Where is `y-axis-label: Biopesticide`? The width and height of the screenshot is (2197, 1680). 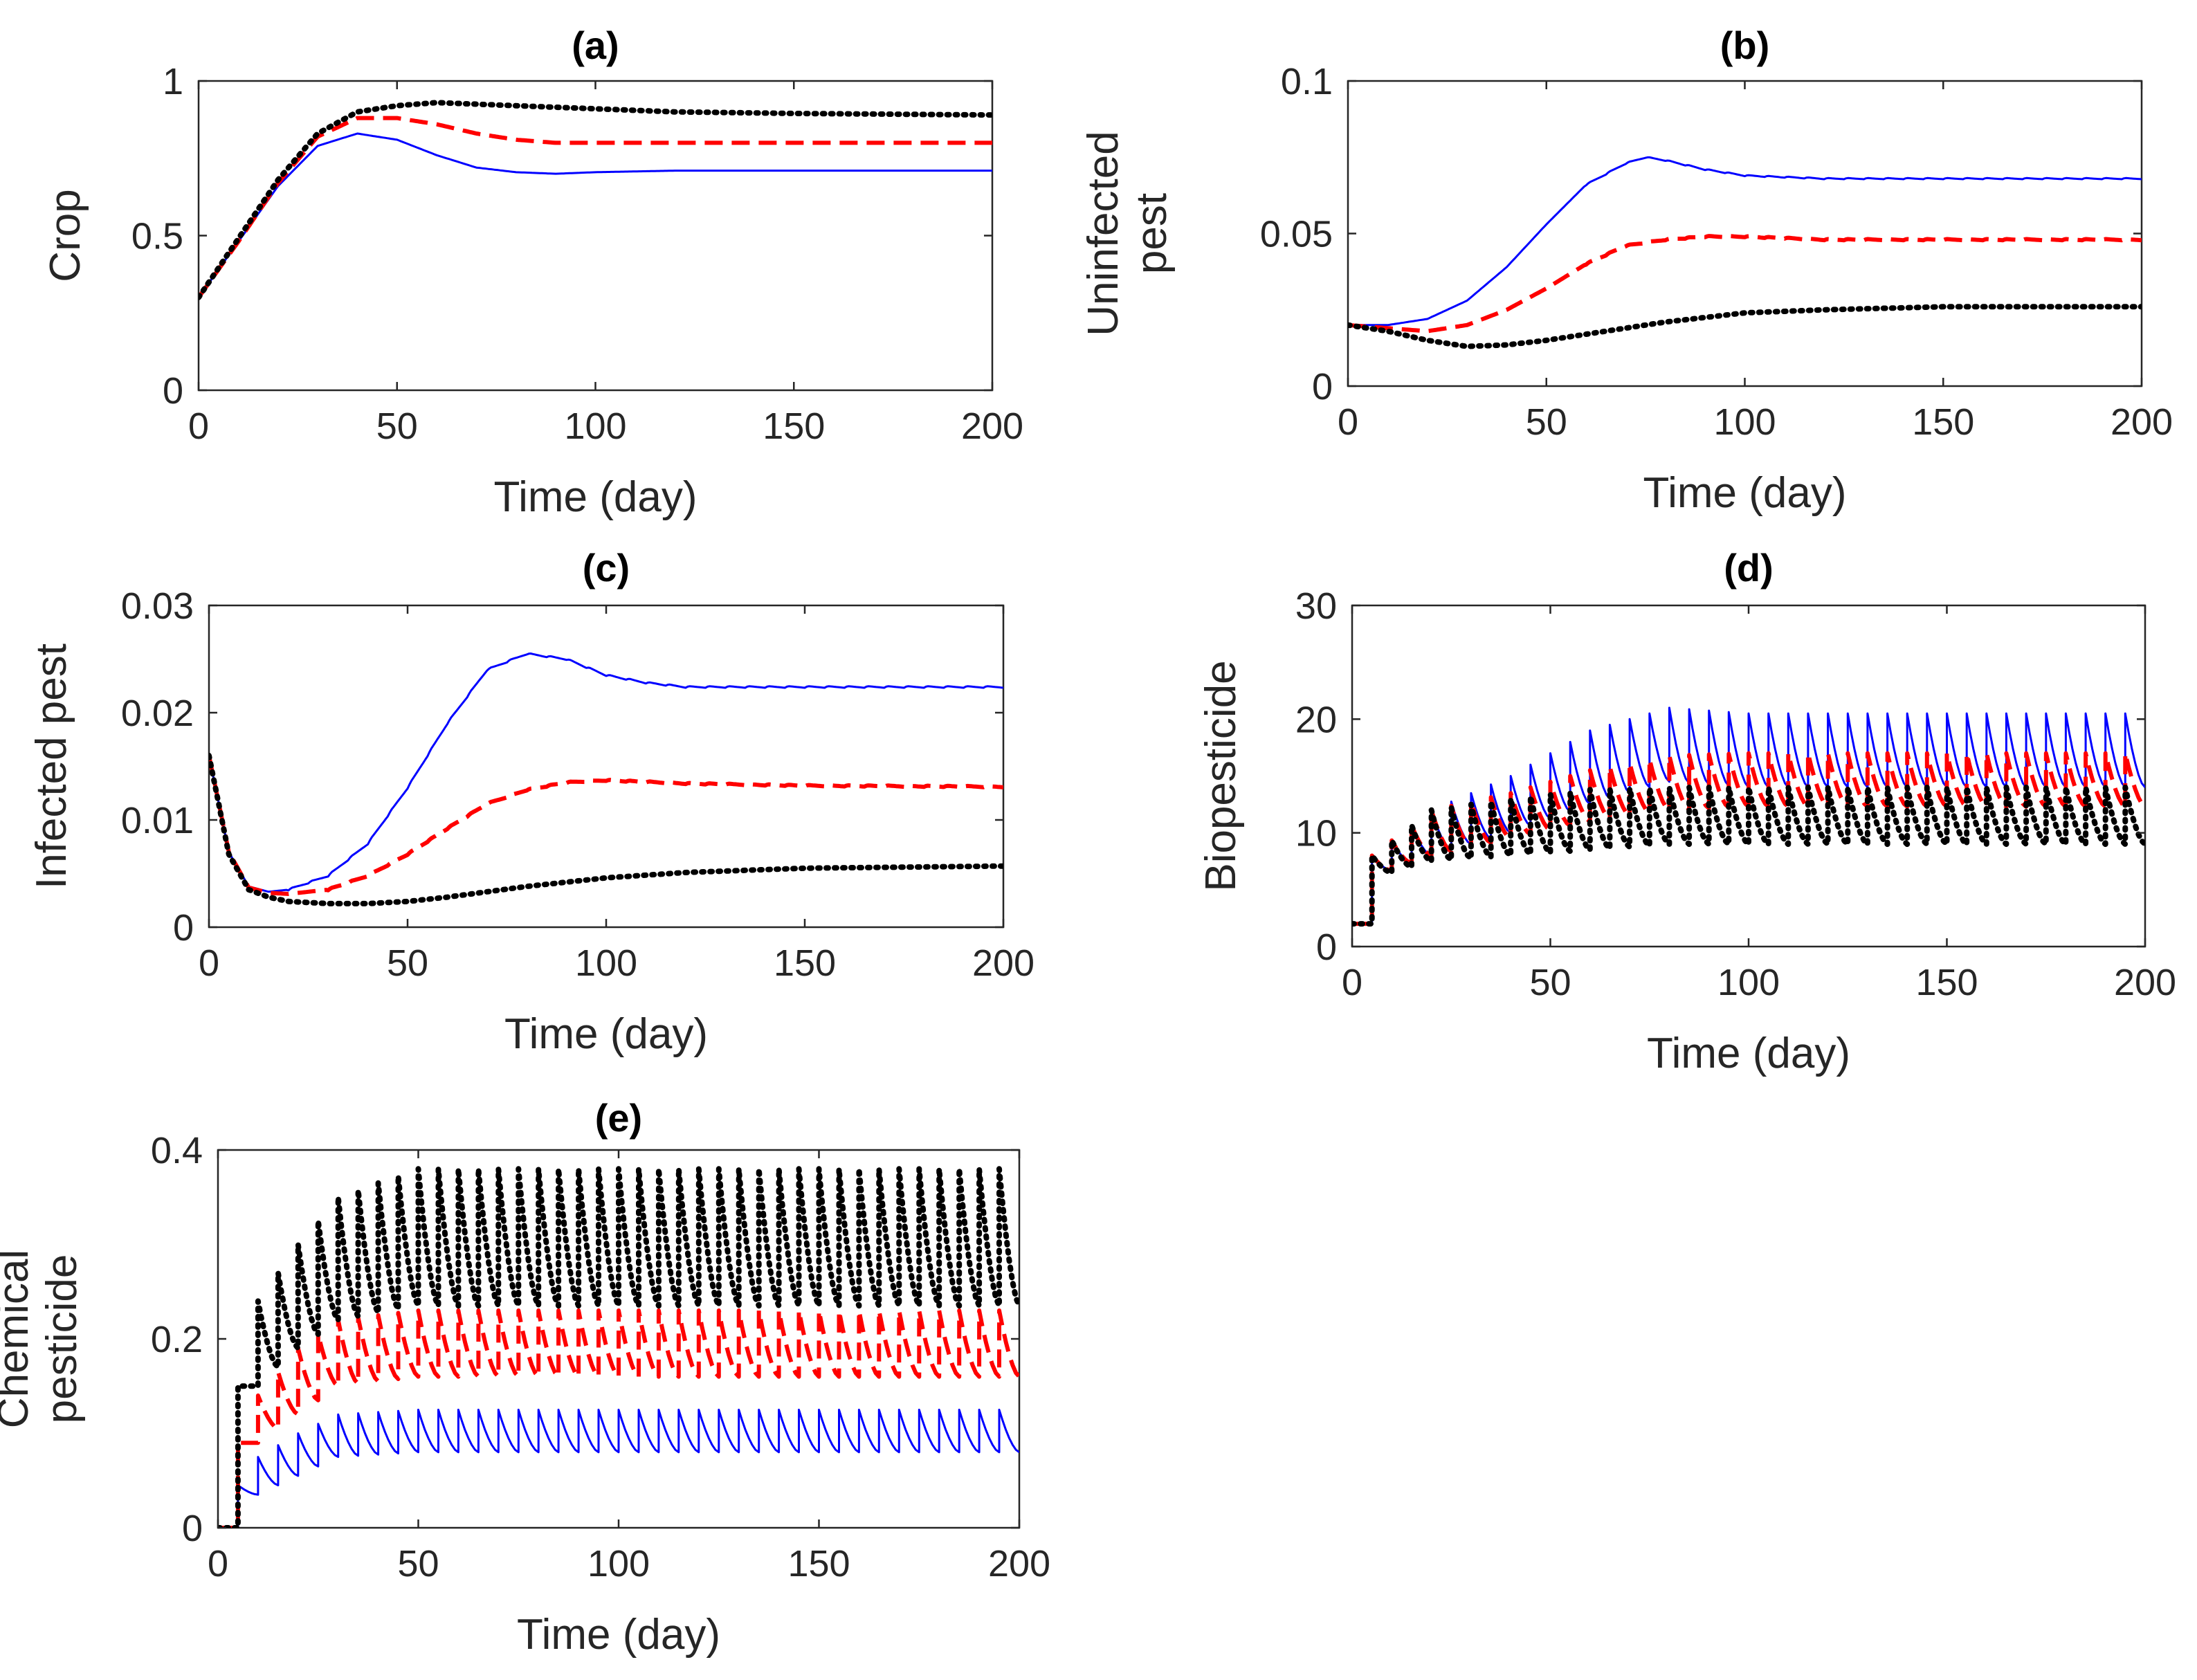
y-axis-label: Biopesticide is located at coordinates (1221, 775).